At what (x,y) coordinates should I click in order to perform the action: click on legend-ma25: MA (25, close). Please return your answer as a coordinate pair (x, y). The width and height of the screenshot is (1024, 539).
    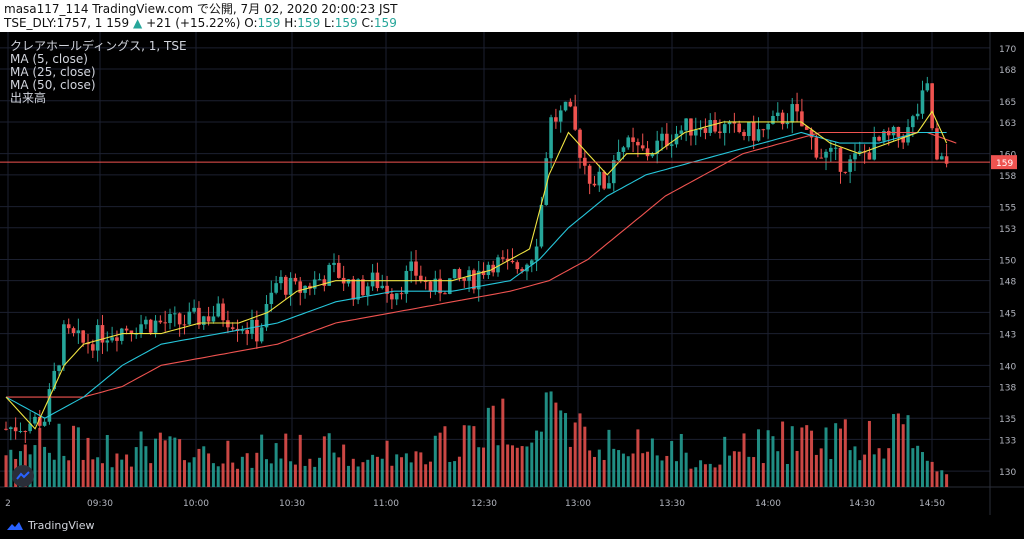
    Looking at the image, I should click on (53, 72).